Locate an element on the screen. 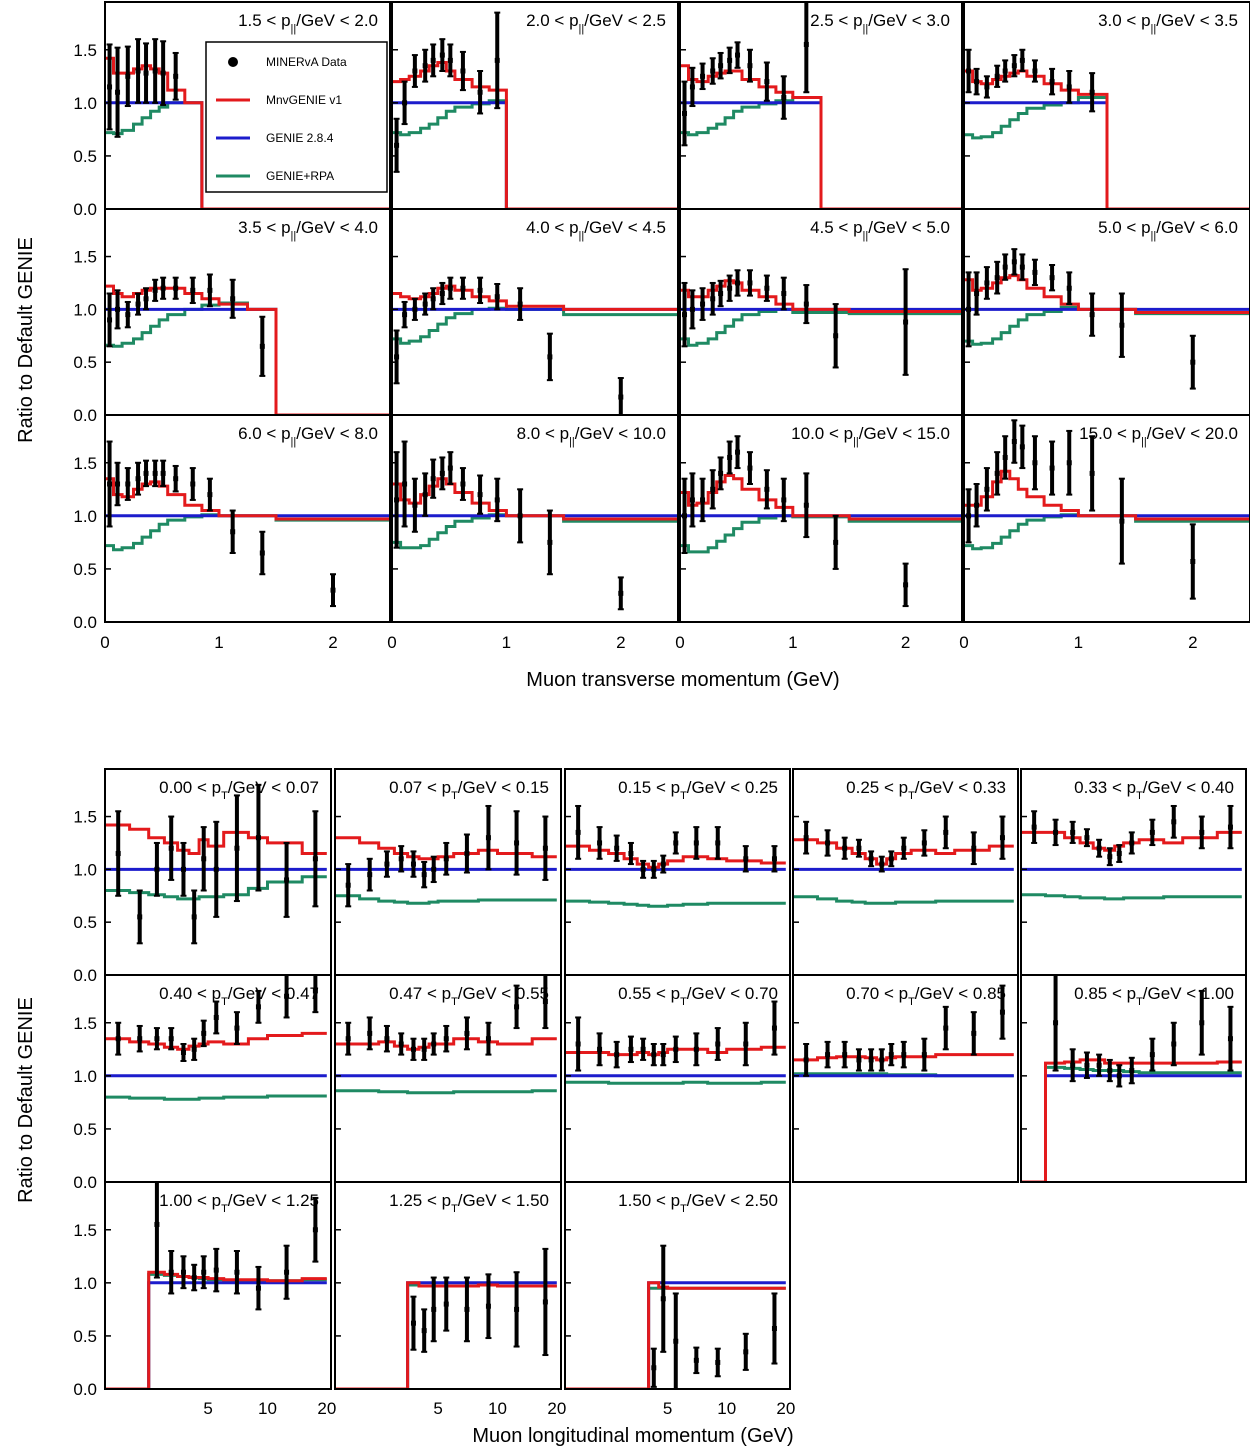 The width and height of the screenshot is (1250, 1456). y-tick-label: 0.5 is located at coordinates (85, 156).